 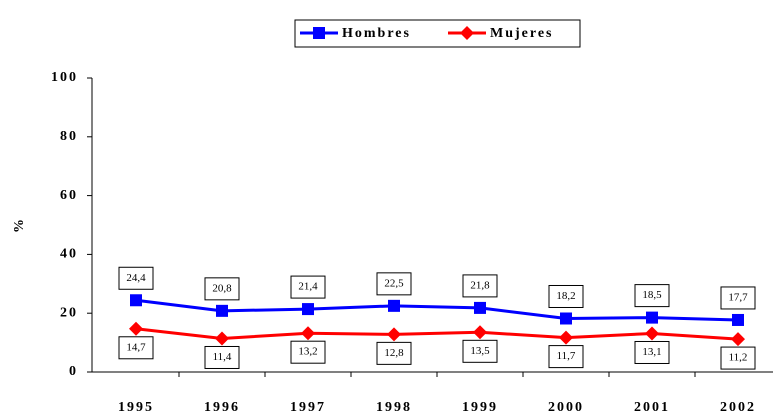 I want to click on y-tick-label: 100, so click(x=64, y=77).